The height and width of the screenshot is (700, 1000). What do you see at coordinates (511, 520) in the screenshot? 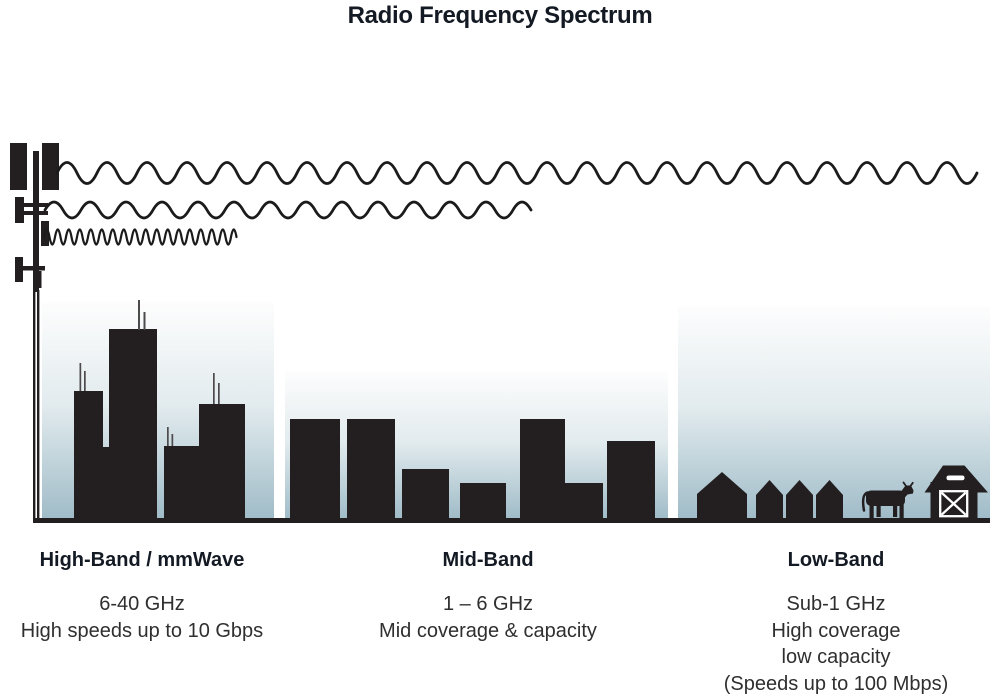
I see `ground-line` at bounding box center [511, 520].